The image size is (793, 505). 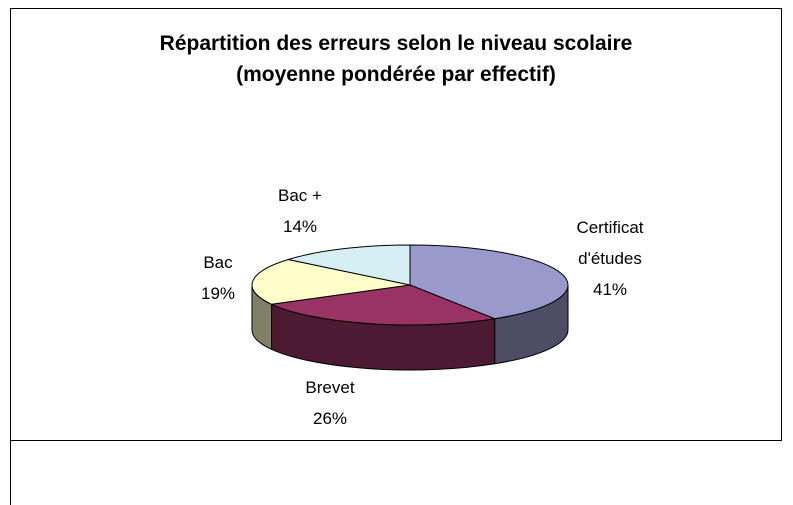 What do you see at coordinates (610, 243) in the screenshot?
I see `category-label: Certificat d'études` at bounding box center [610, 243].